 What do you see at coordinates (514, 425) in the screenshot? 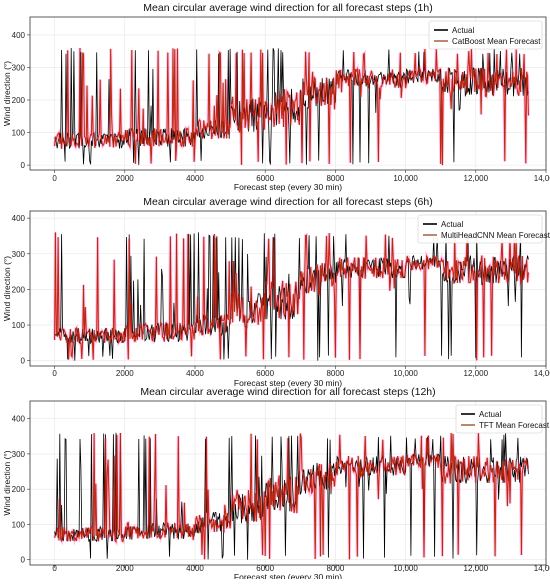
I see `legend-label: TFT Mean Forecast` at bounding box center [514, 425].